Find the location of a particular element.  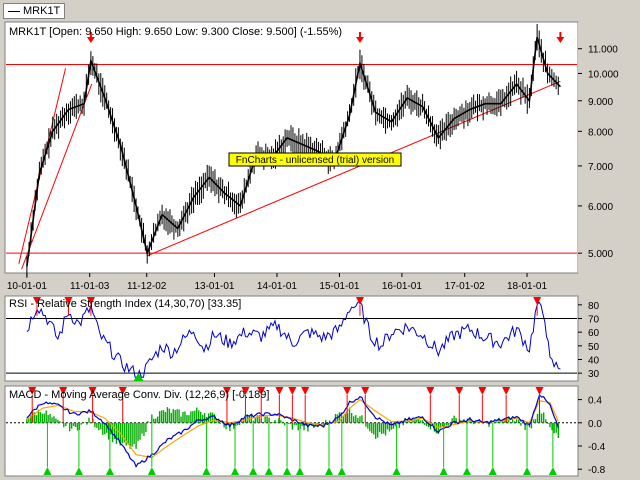

symbol-tab-label: MRK1T is located at coordinates (42, 11).